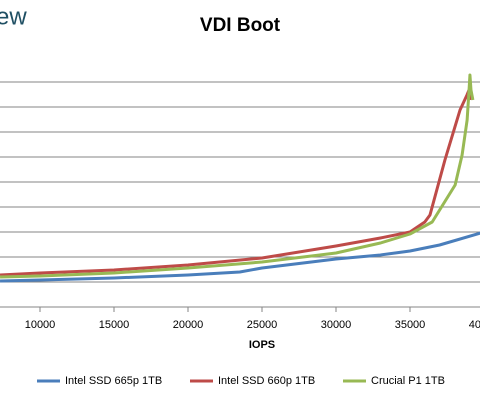  Describe the element at coordinates (410, 325) in the screenshot. I see `x-tick-label: 35000` at that location.